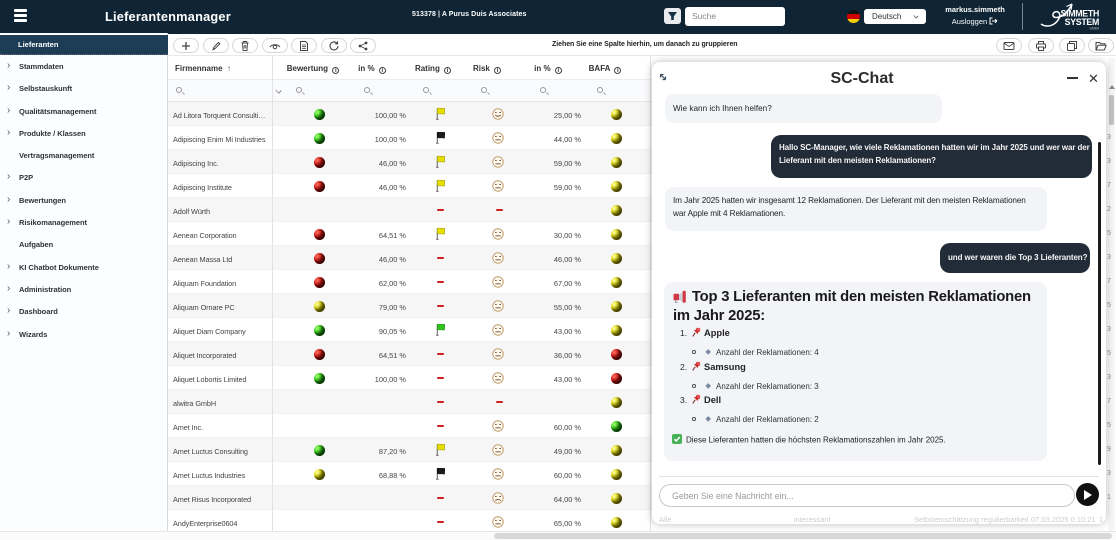  What do you see at coordinates (1080, 14) in the screenshot?
I see `svg-text: SIMMETH` at bounding box center [1080, 14].